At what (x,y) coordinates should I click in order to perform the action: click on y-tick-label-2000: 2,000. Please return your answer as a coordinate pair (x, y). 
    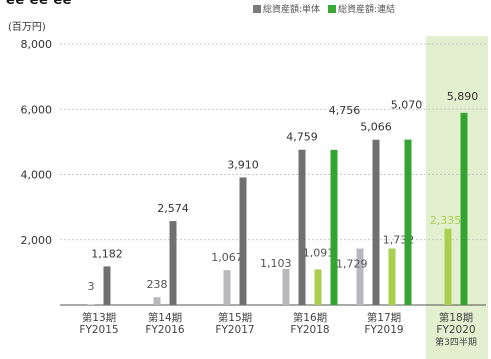
    Looking at the image, I should click on (37, 240).